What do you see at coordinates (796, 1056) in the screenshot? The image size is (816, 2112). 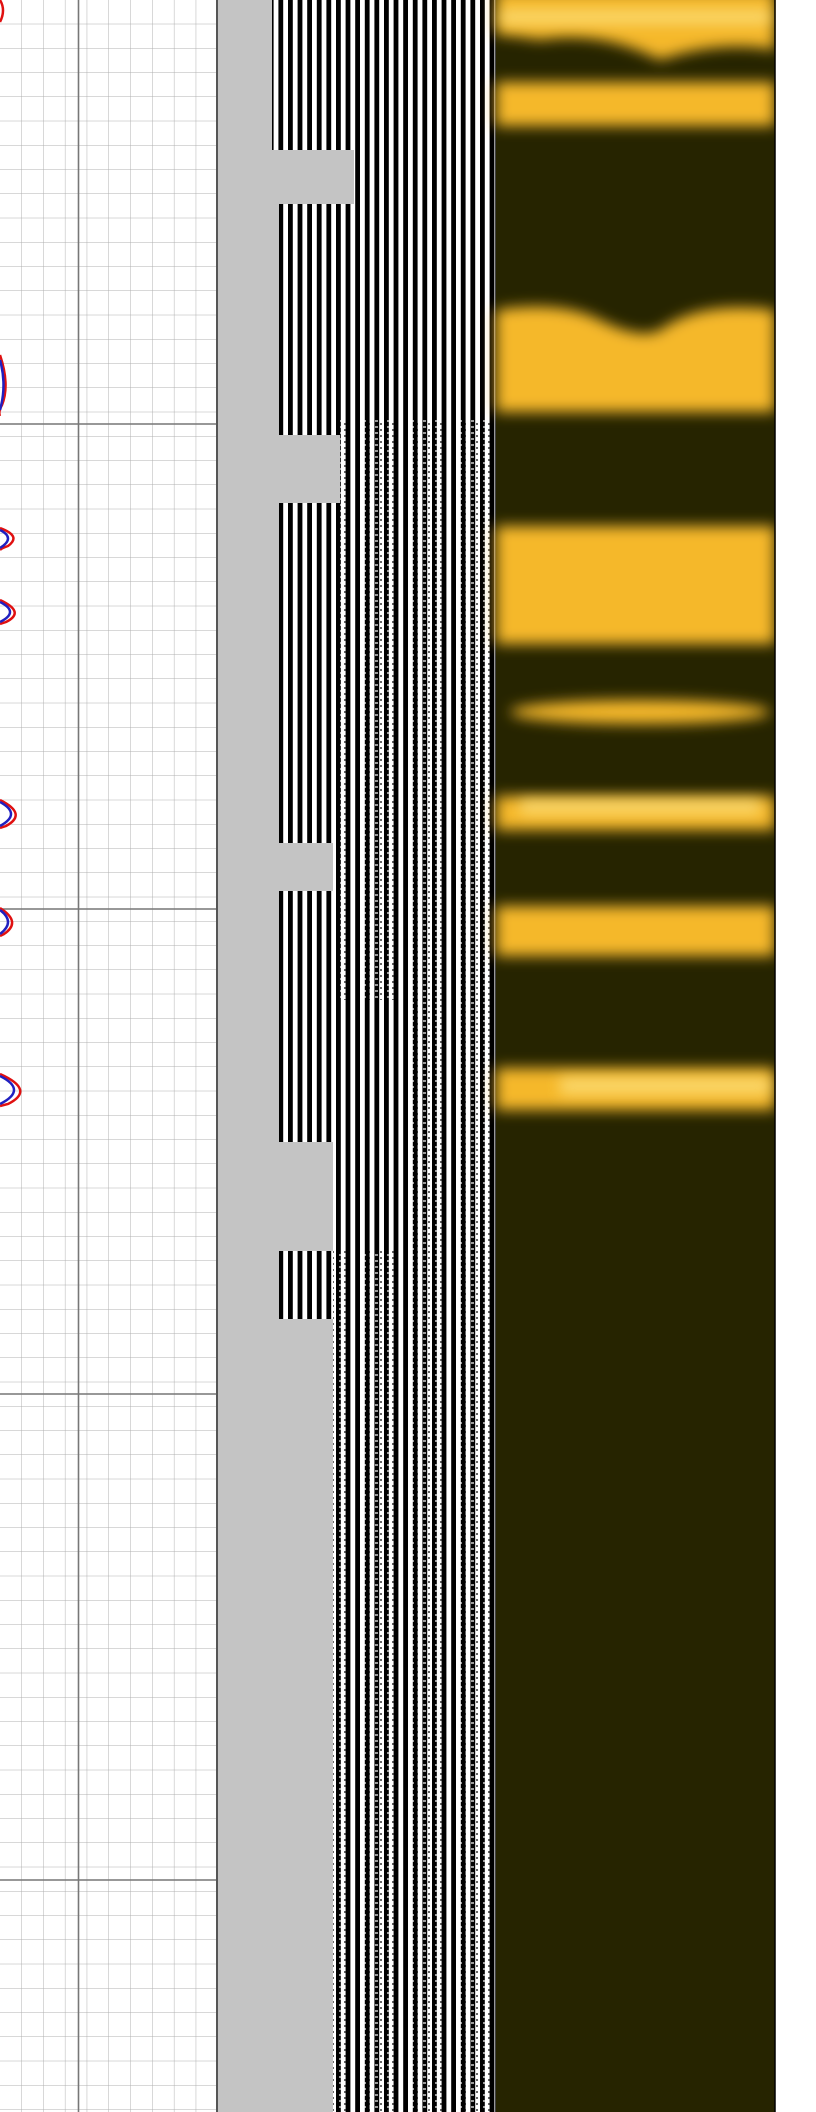 I see `right-margin` at bounding box center [796, 1056].